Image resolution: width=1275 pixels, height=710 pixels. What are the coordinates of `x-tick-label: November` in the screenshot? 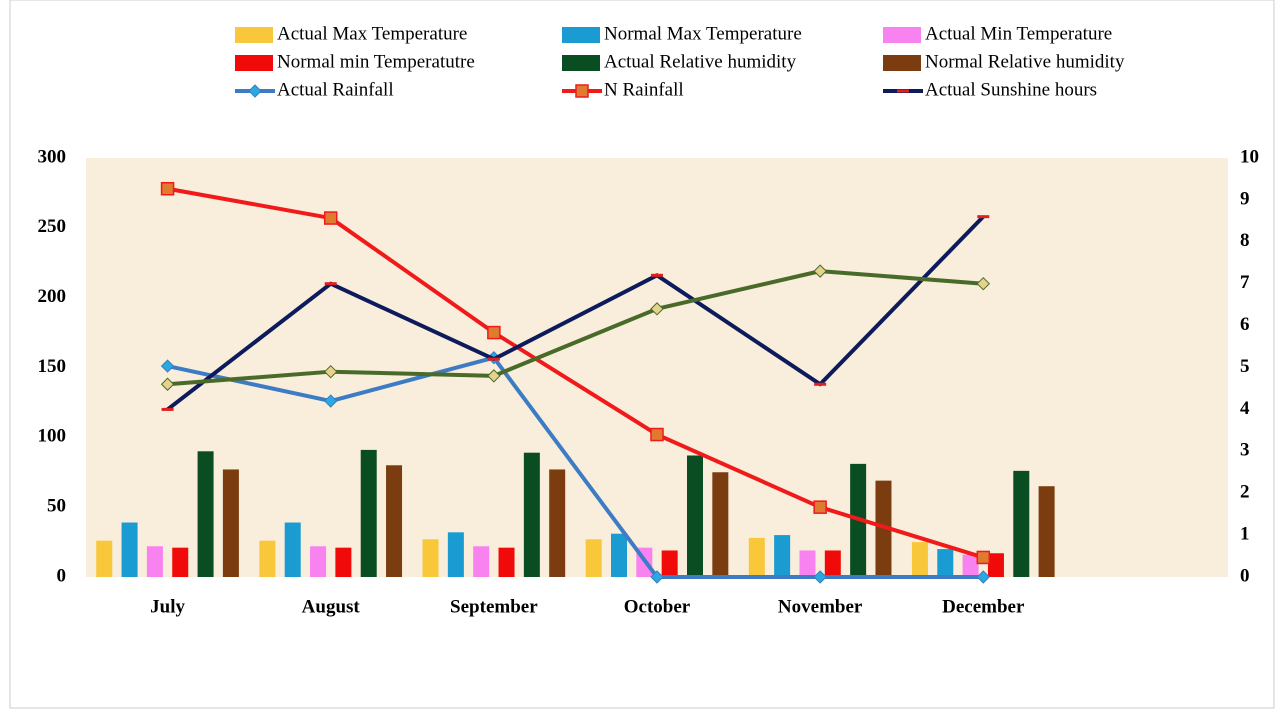 It's located at (820, 606).